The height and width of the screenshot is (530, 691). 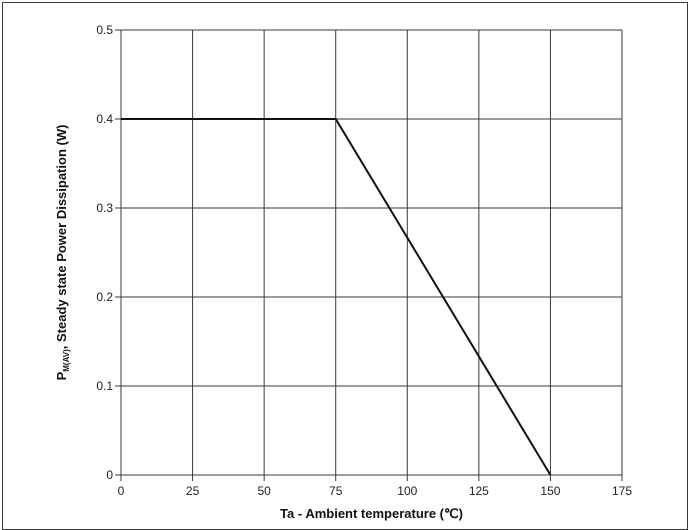 I want to click on y-axis-label-rest: , Steady state Power Dissipation (W), so click(x=61, y=237).